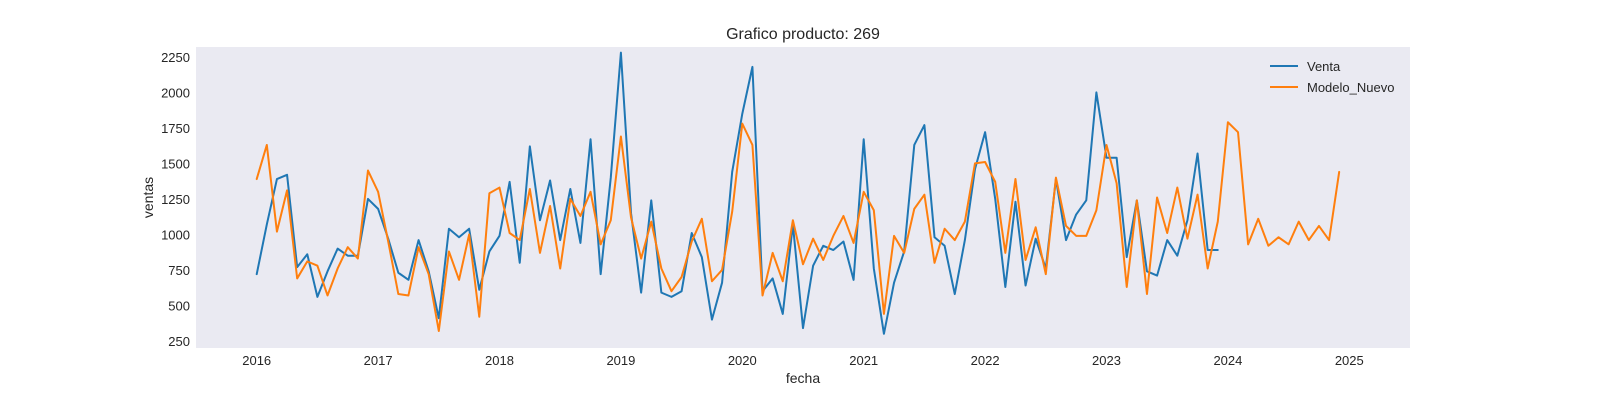  I want to click on x-tick-label: 2017, so click(378, 360).